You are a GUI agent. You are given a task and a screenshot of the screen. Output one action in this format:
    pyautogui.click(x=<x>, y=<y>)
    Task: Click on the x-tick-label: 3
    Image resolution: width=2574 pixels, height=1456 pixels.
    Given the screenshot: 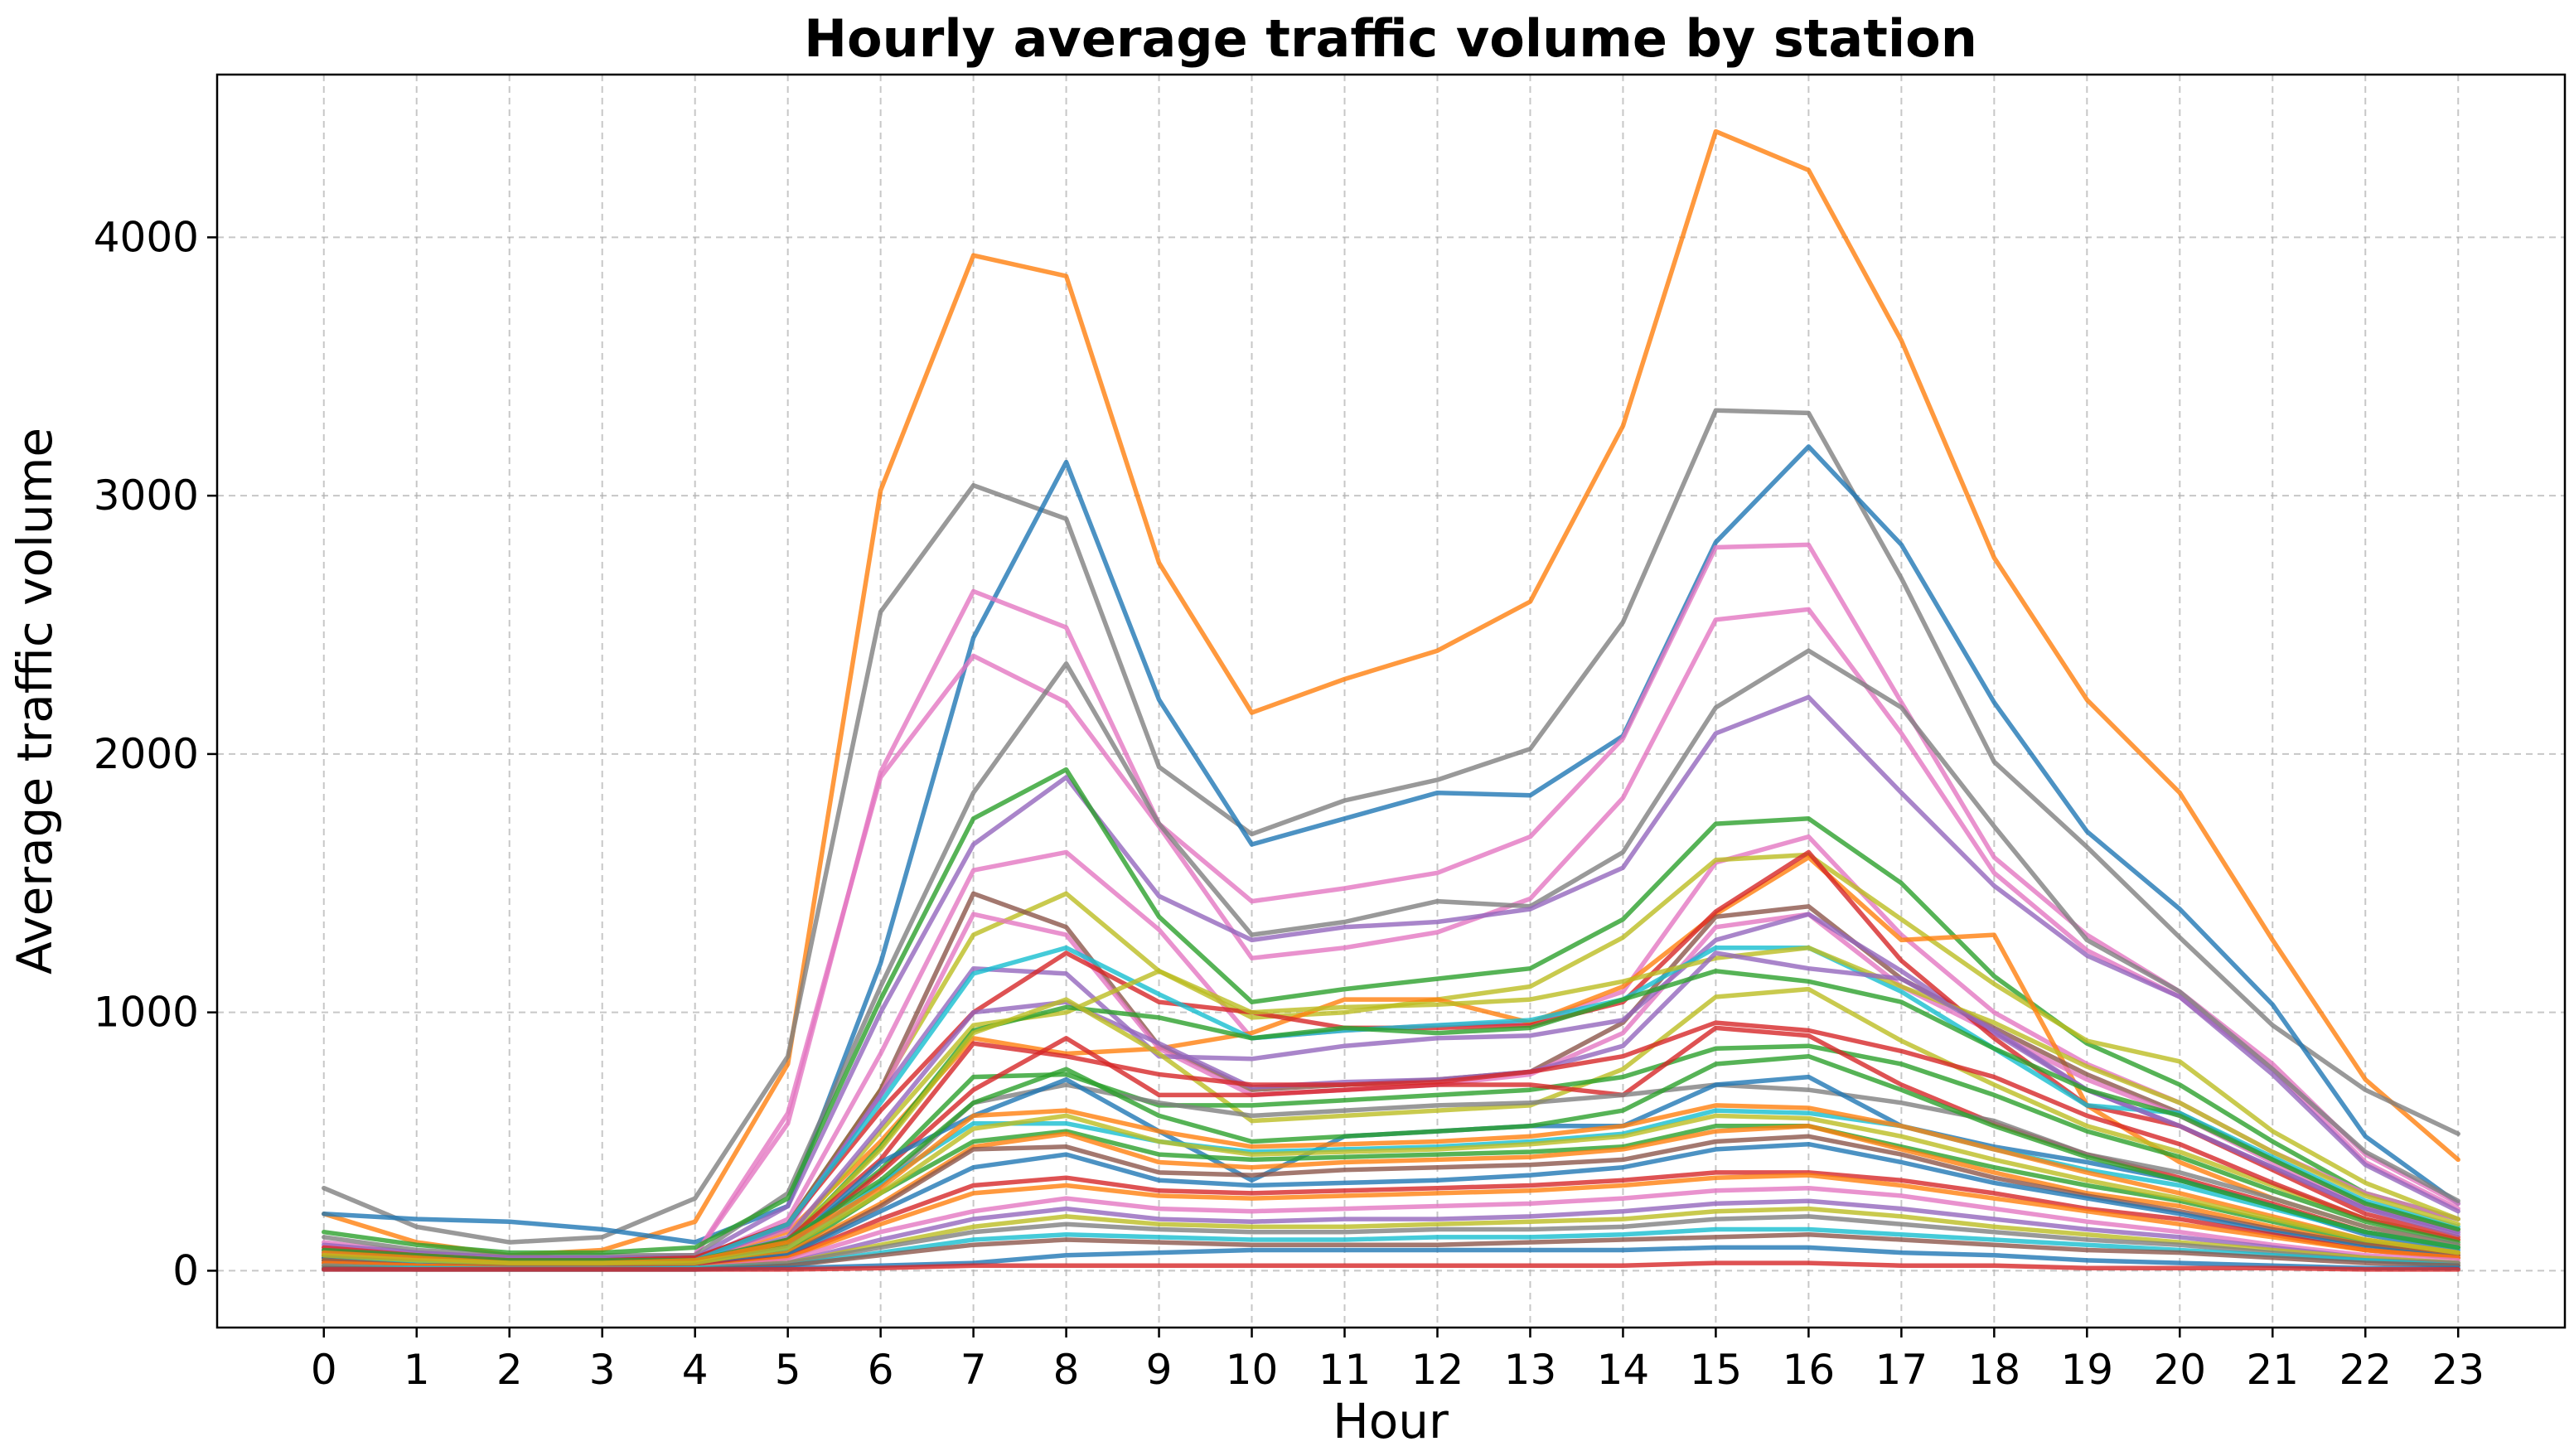 What is the action you would take?
    pyautogui.click(x=602, y=1370)
    